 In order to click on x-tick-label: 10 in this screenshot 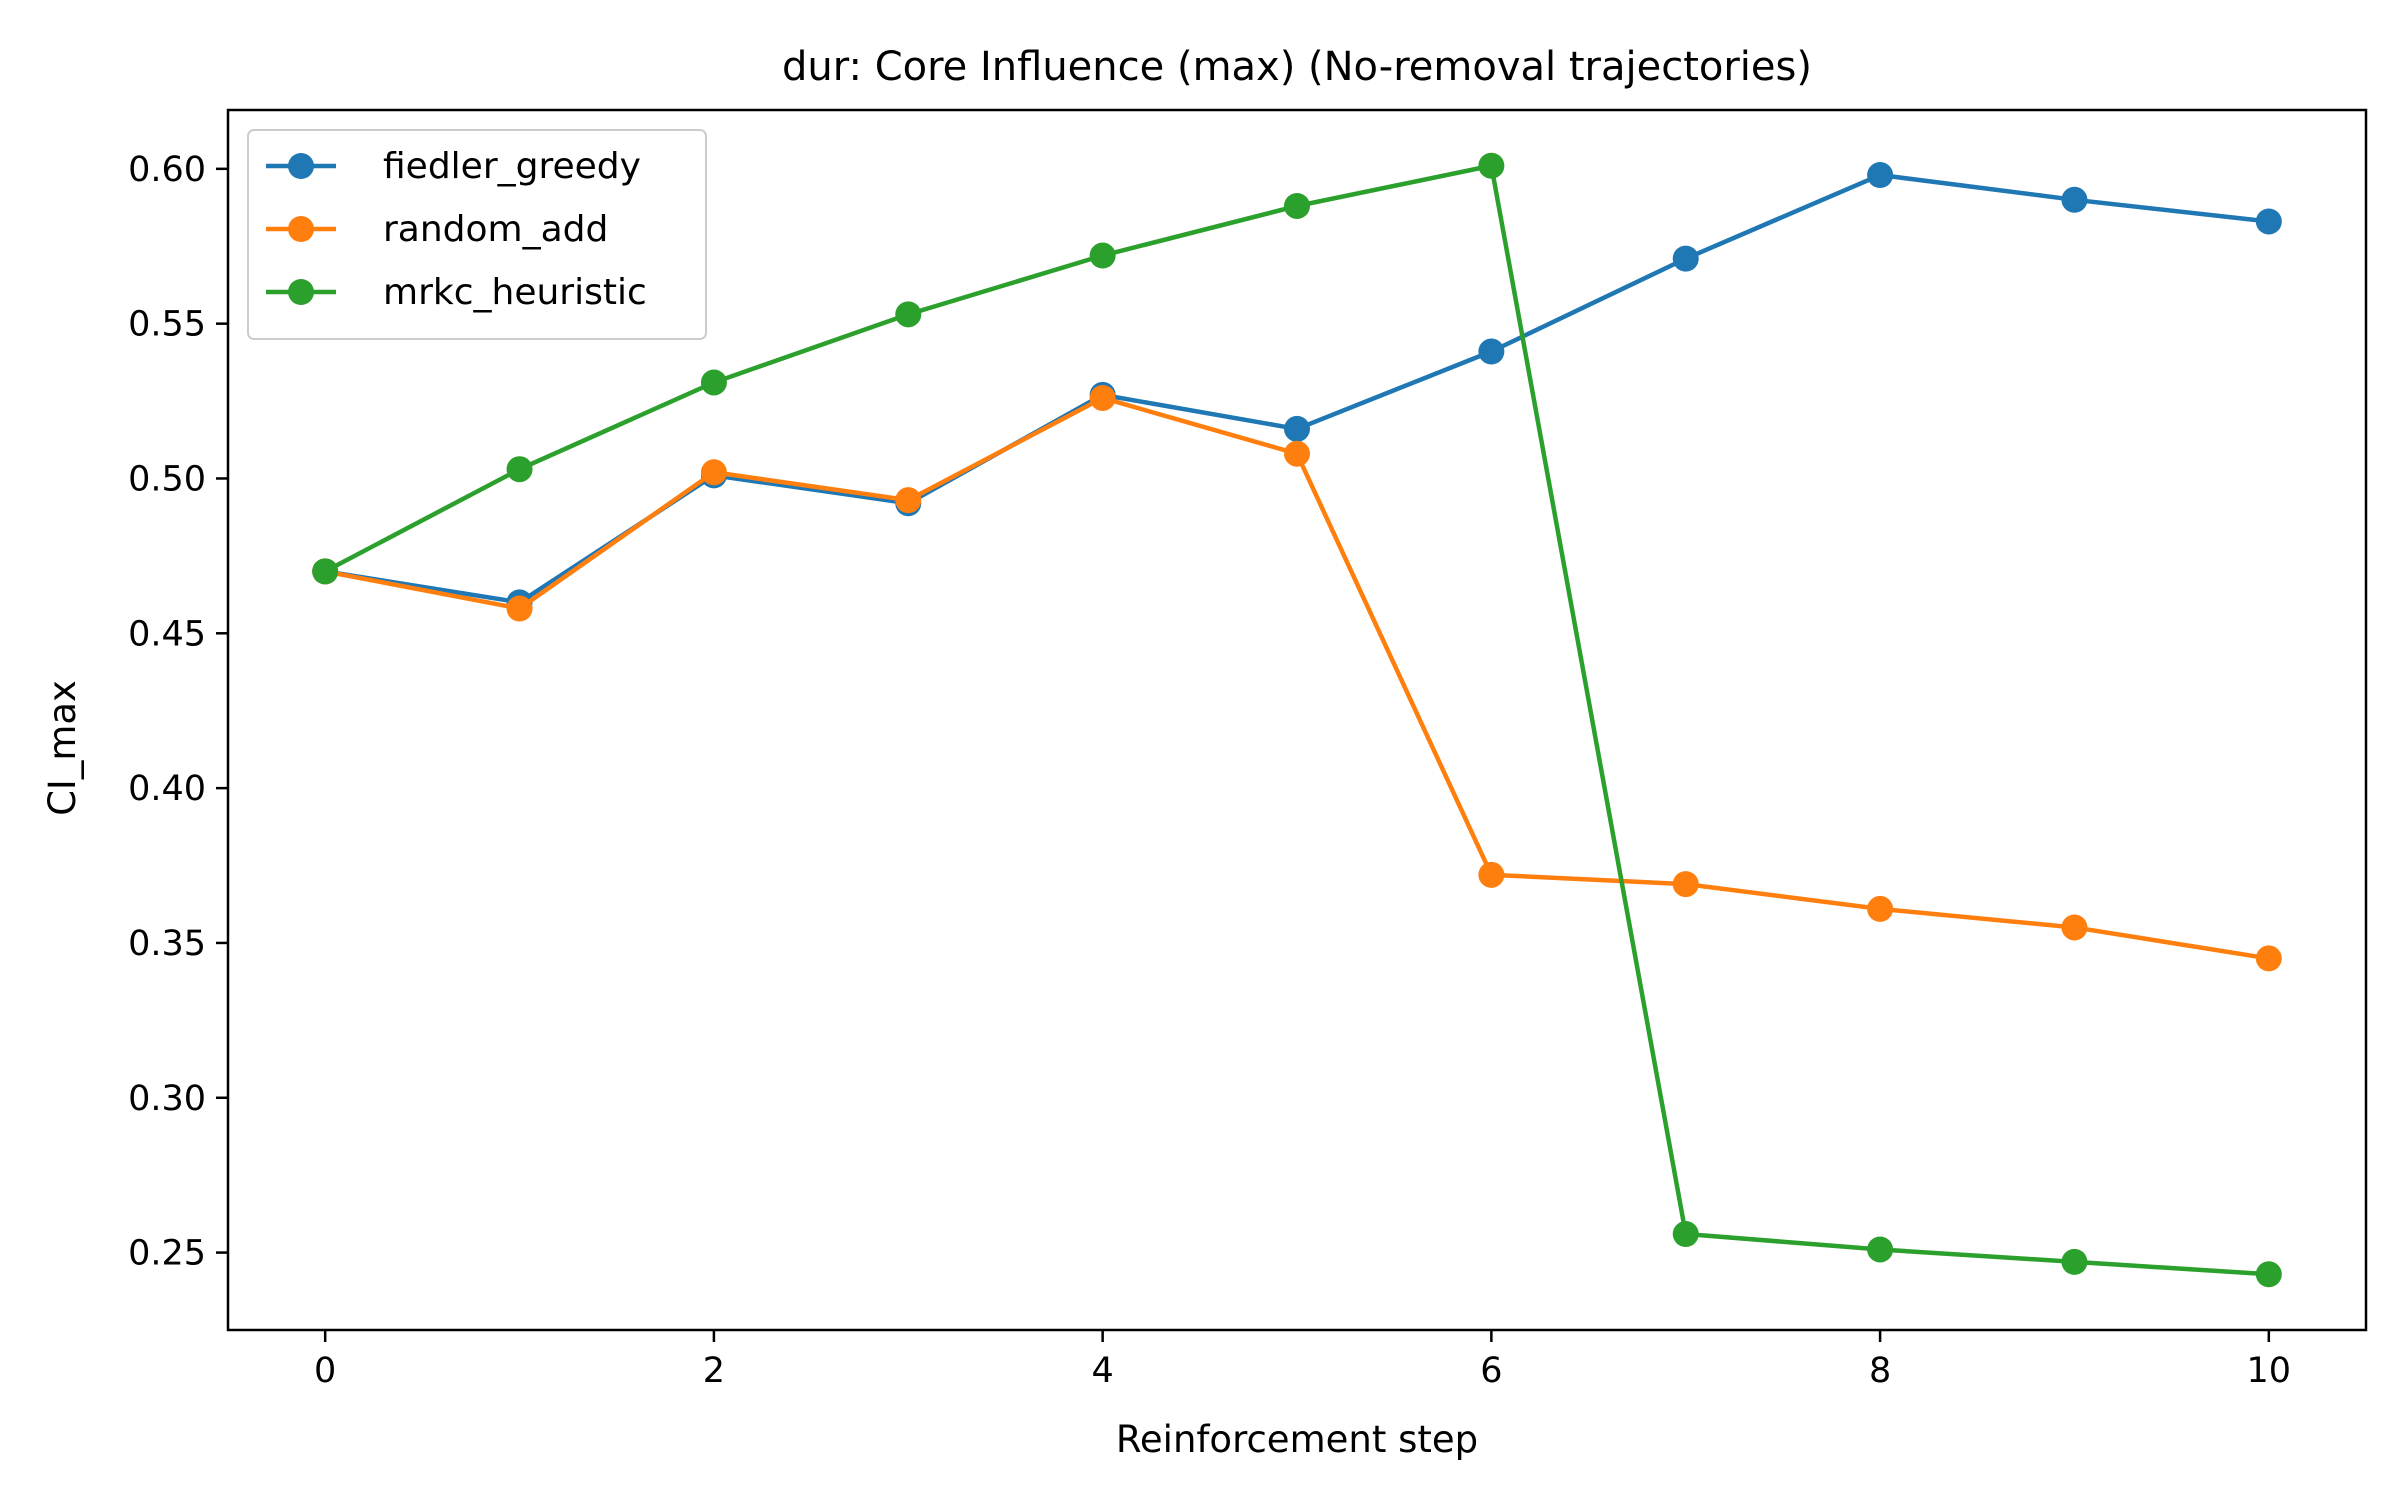, I will do `click(2269, 1371)`.